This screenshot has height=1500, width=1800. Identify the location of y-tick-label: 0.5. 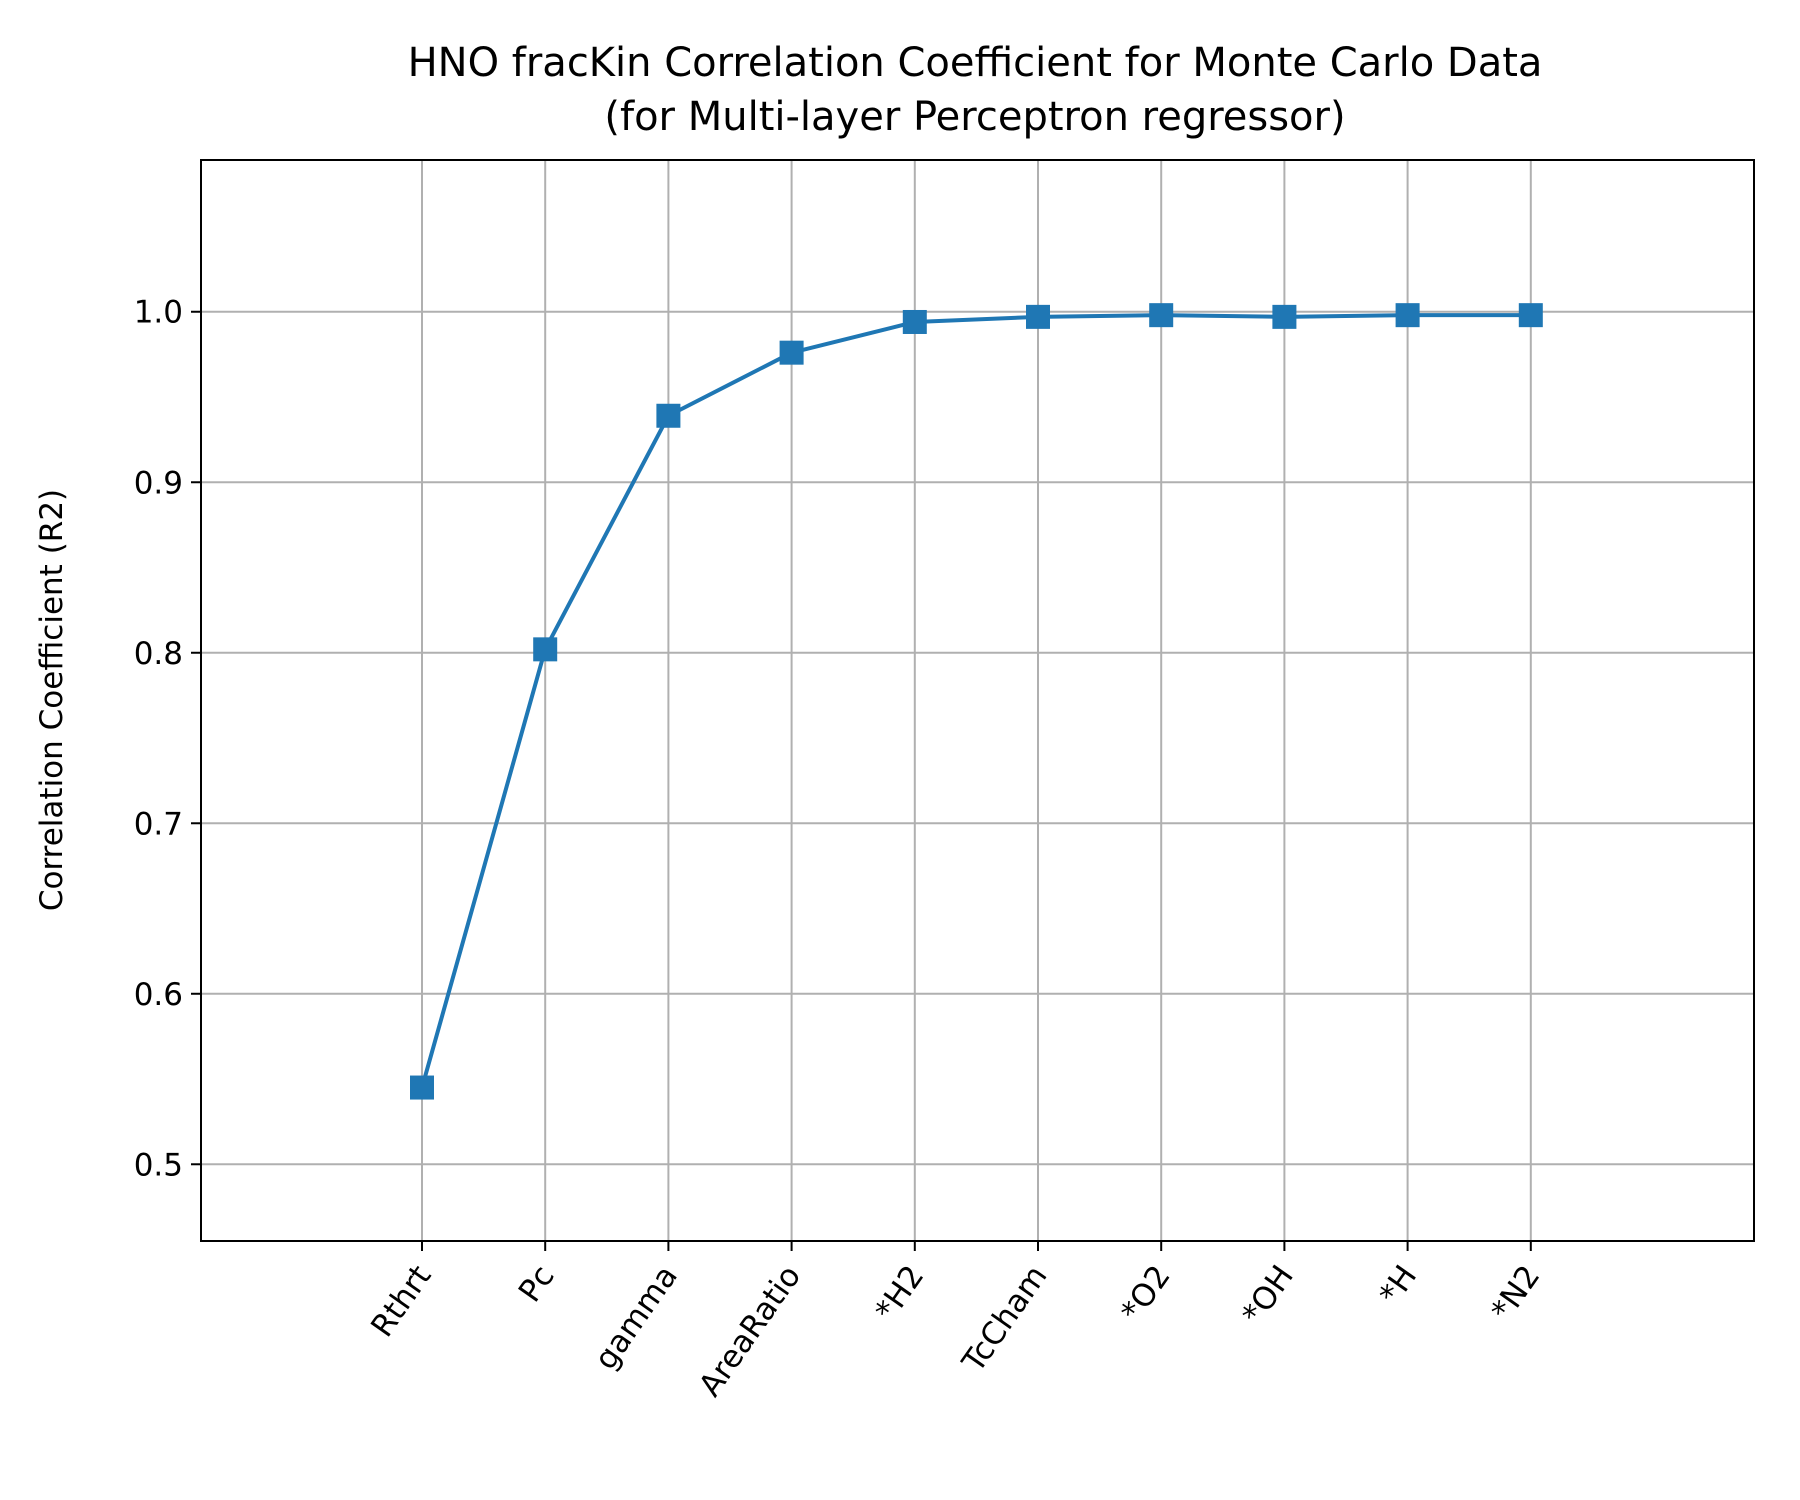
(158, 1165).